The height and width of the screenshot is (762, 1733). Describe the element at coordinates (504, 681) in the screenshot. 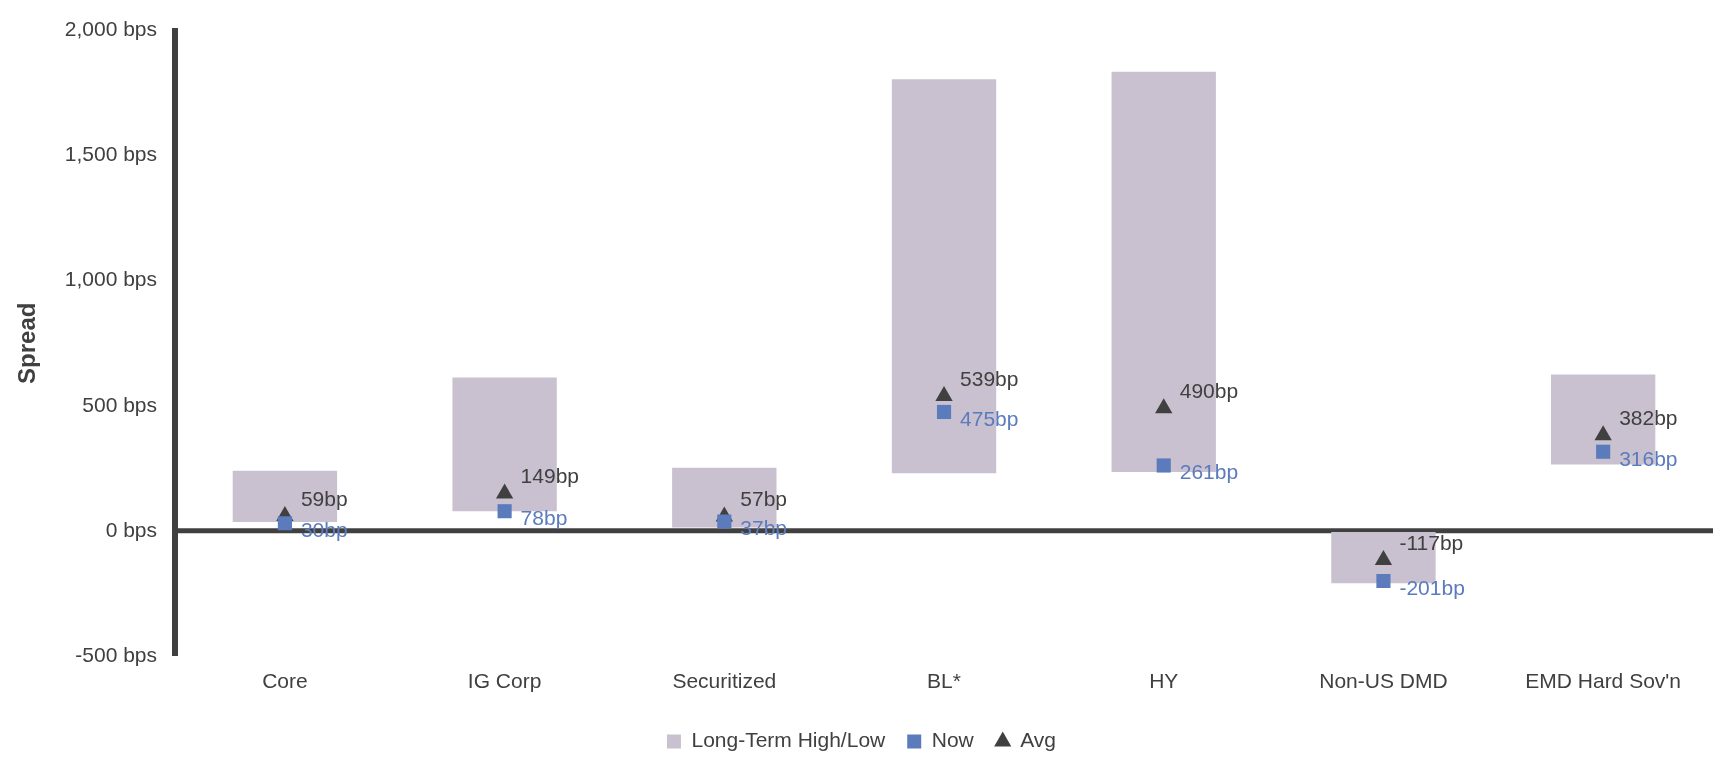

I see `x-tick-label: IG Corp` at that location.